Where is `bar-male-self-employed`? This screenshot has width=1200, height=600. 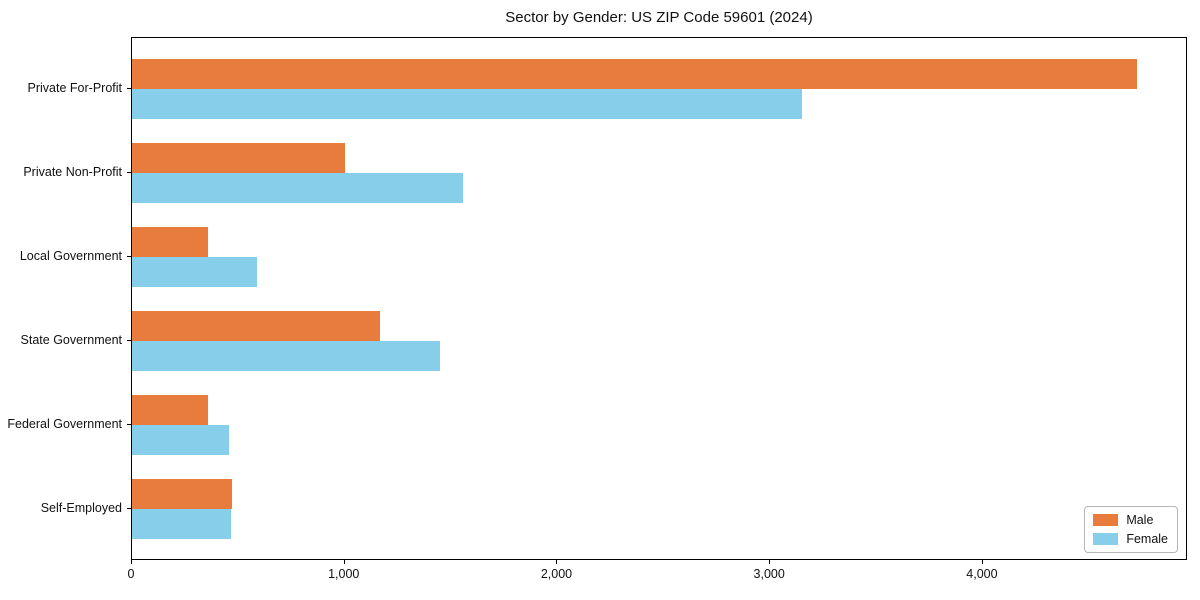 bar-male-self-employed is located at coordinates (182, 494).